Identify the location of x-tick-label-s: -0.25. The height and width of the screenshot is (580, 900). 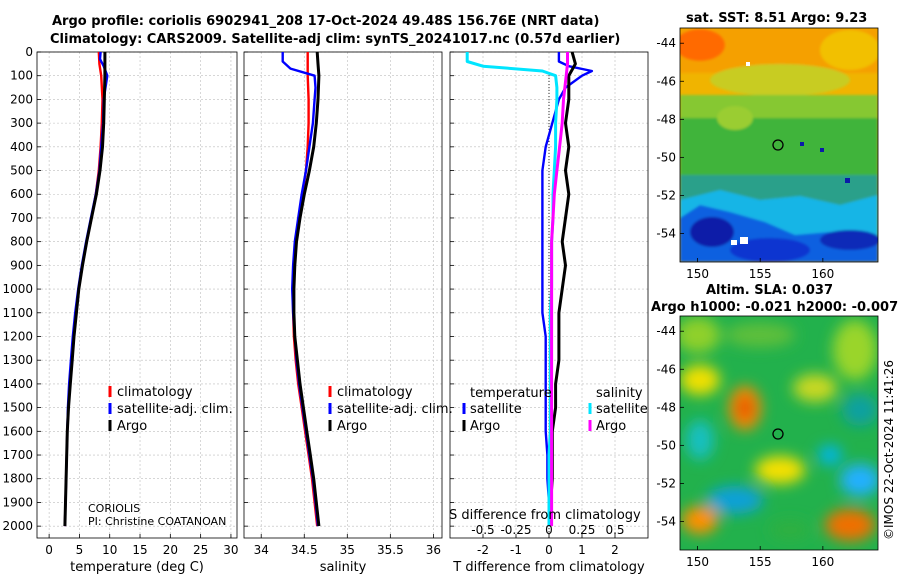
(515, 530).